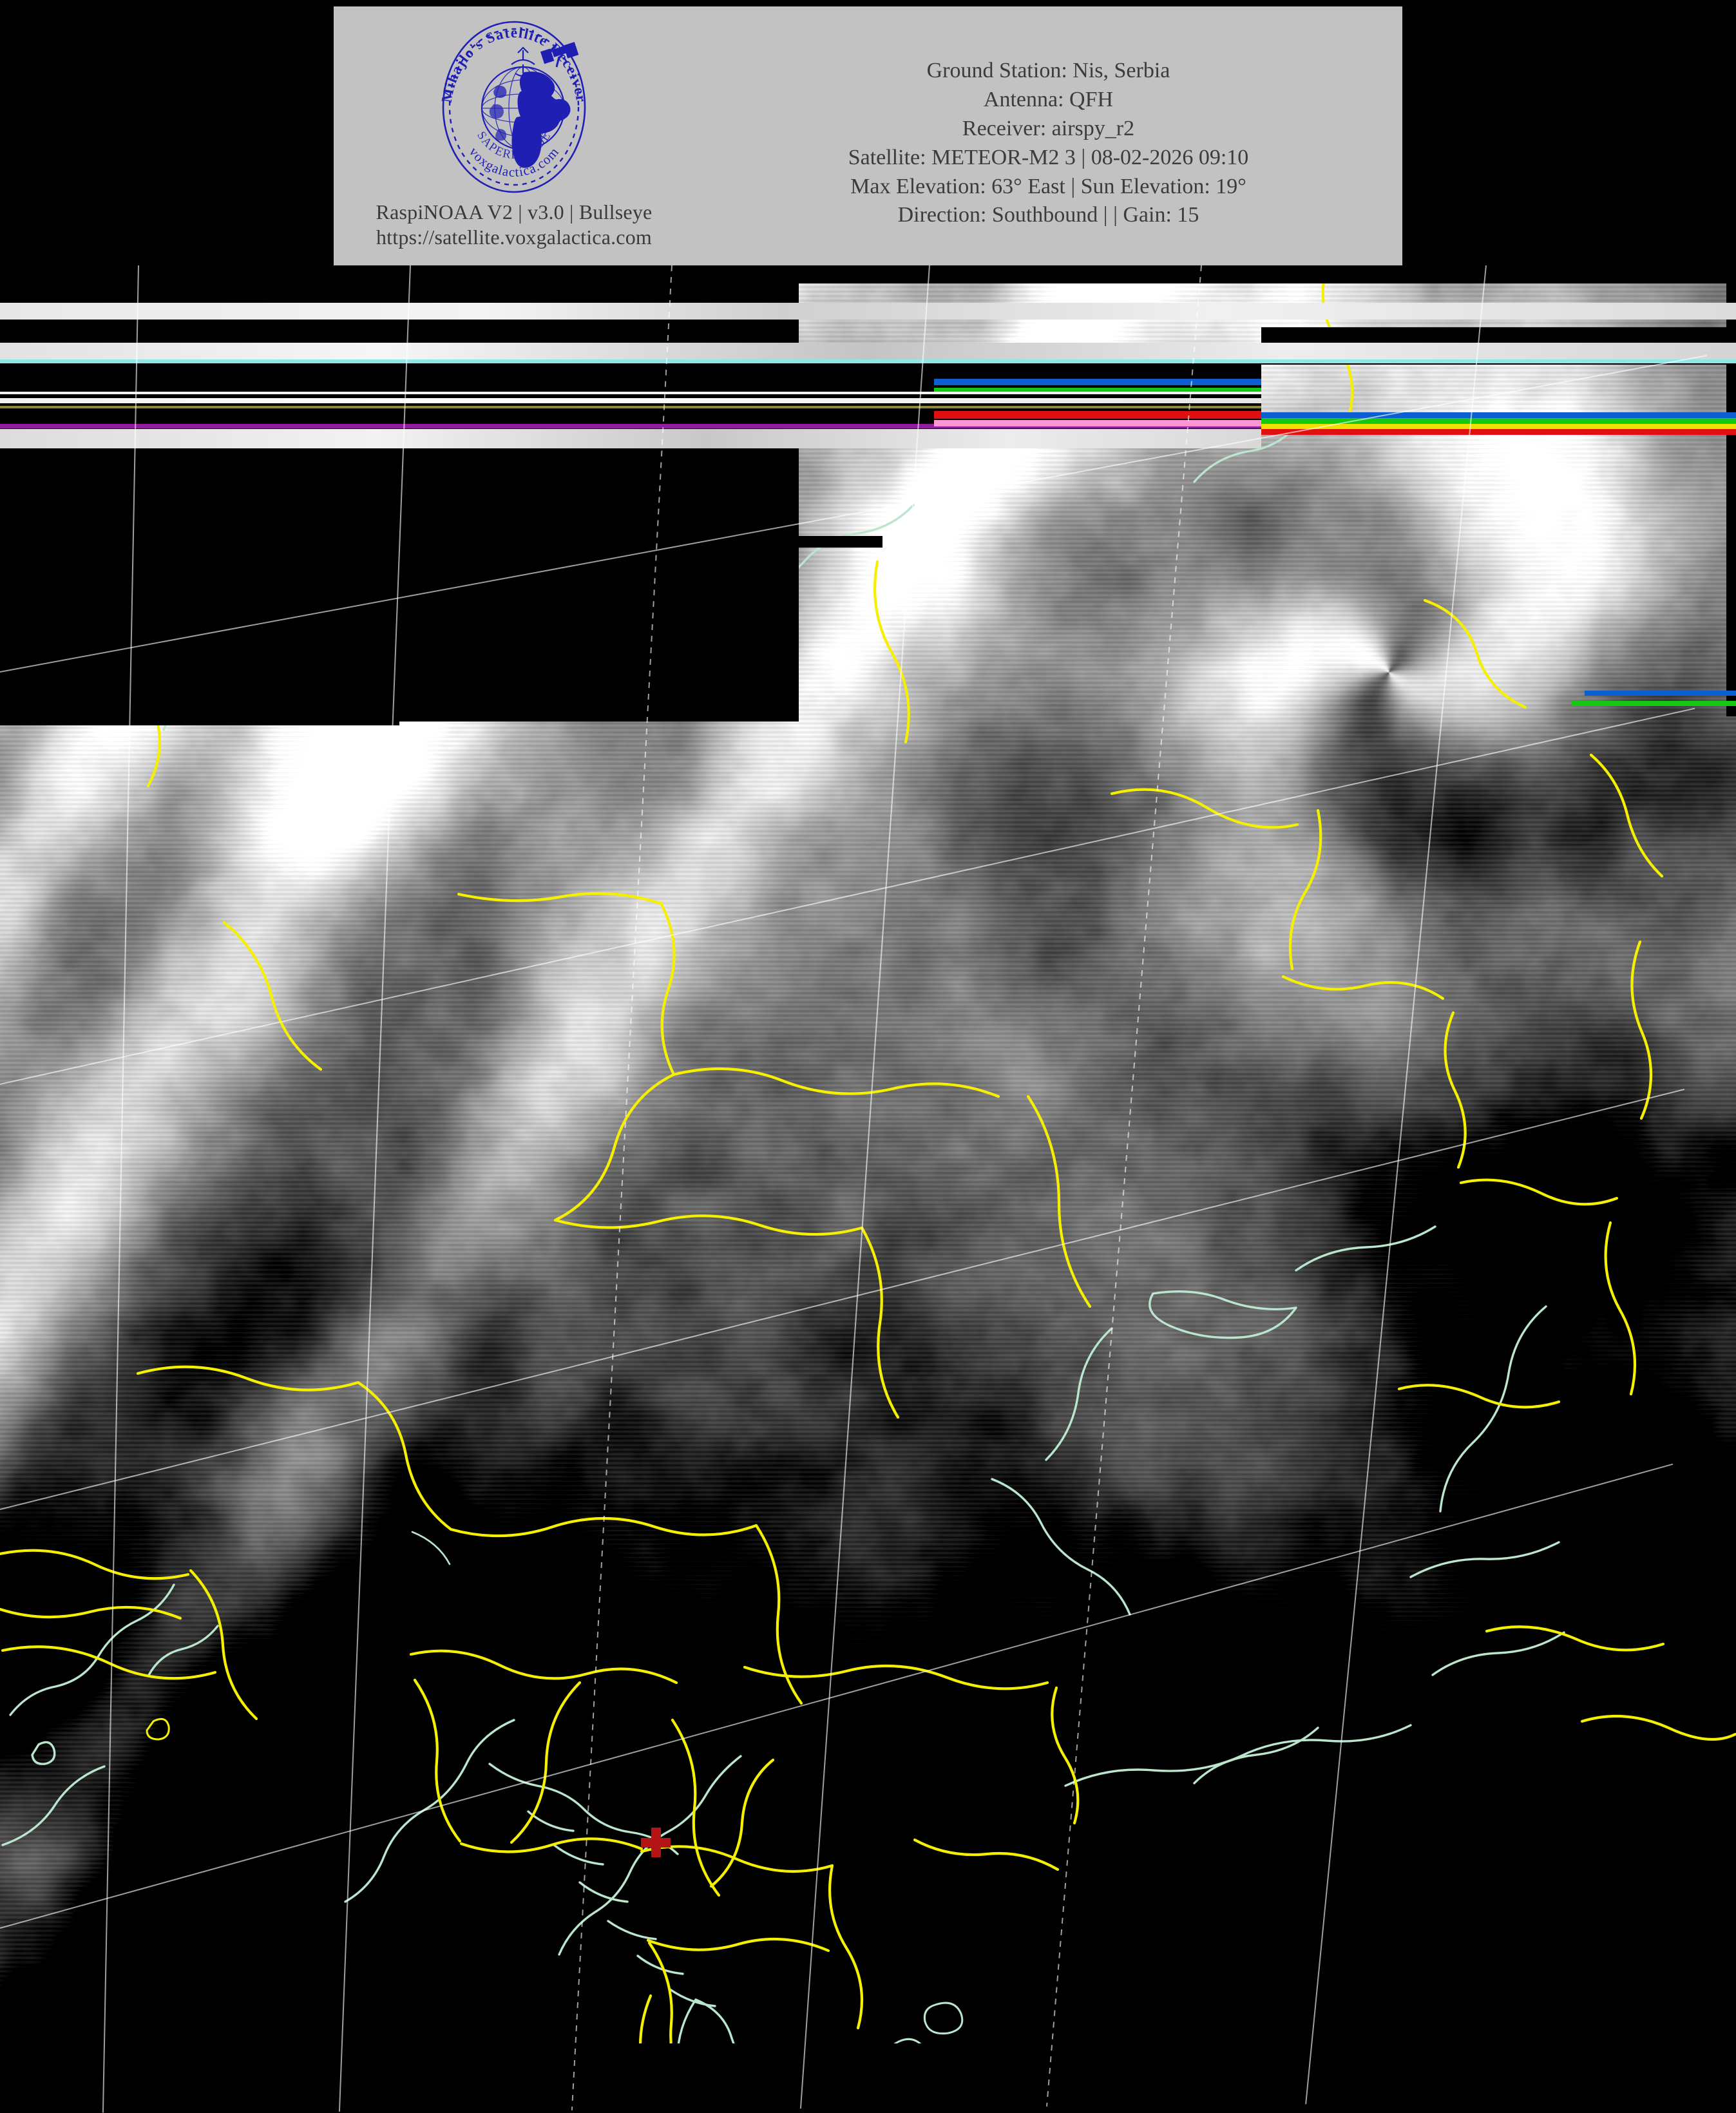  What do you see at coordinates (514, 237) in the screenshot?
I see `brand-url-line: https://satellite.voxgalactica.com` at bounding box center [514, 237].